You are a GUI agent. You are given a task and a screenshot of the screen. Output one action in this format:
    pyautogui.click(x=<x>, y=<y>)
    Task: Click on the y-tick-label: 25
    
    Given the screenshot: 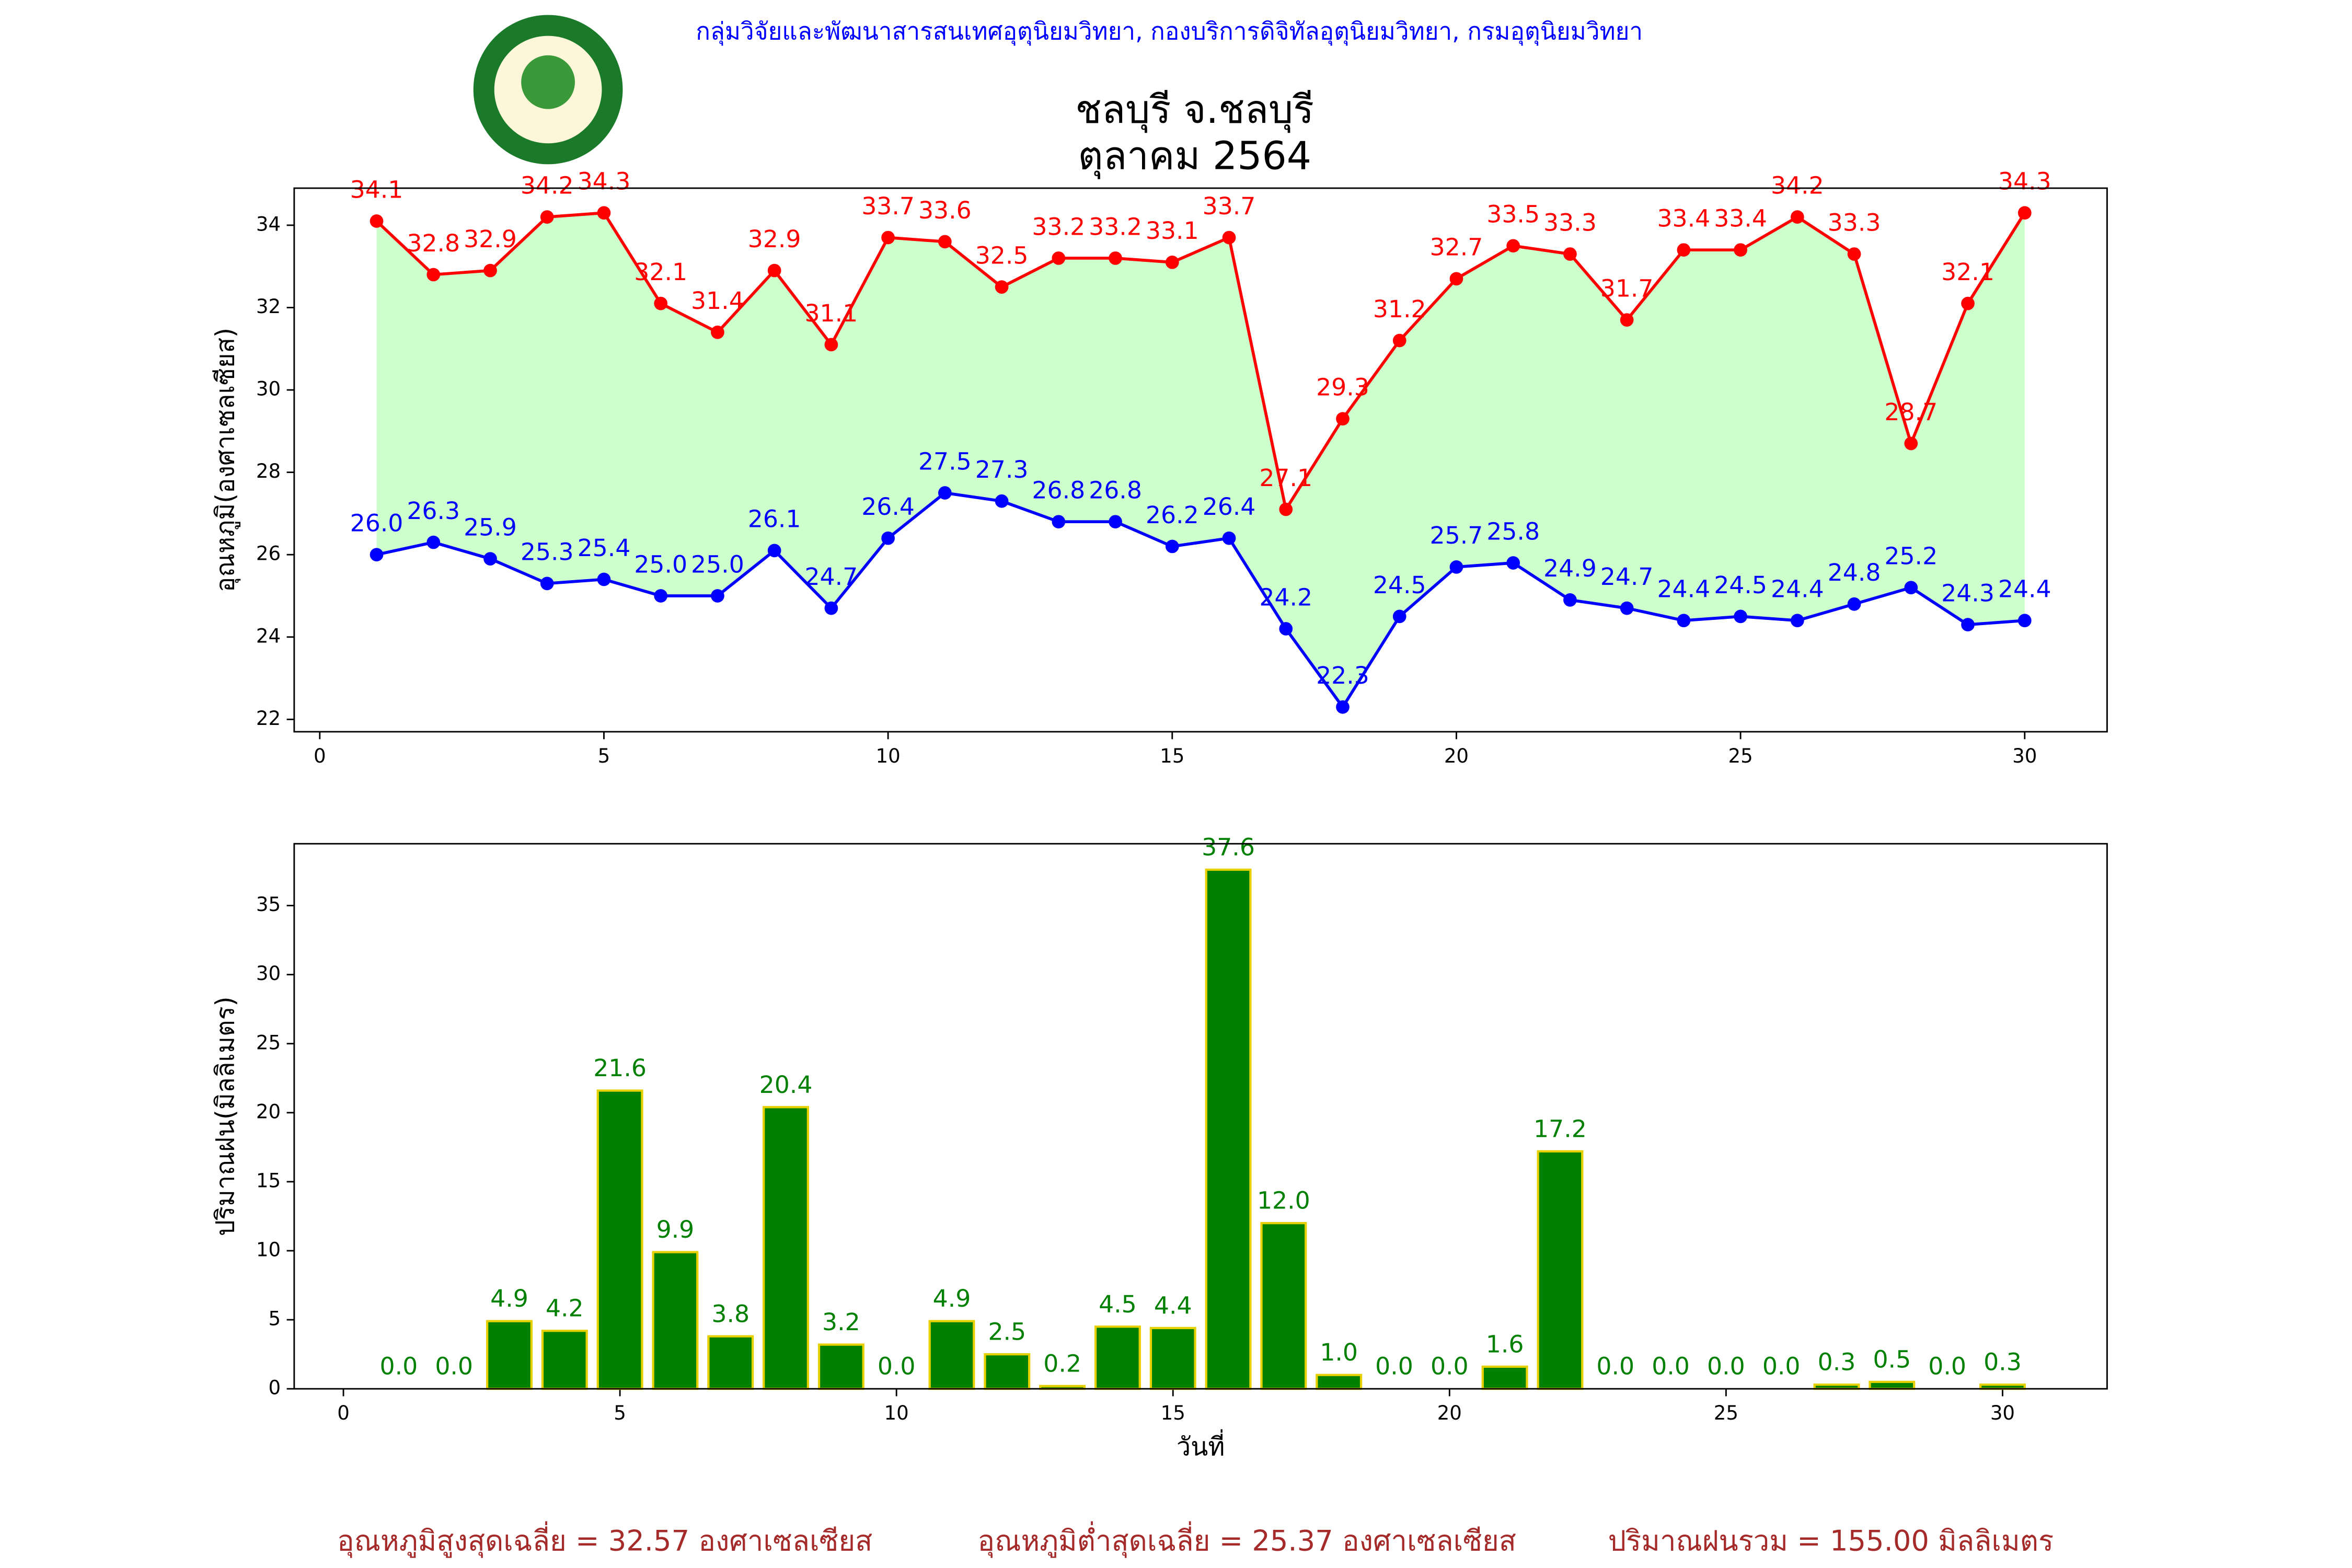 What is the action you would take?
    pyautogui.click(x=268, y=1042)
    